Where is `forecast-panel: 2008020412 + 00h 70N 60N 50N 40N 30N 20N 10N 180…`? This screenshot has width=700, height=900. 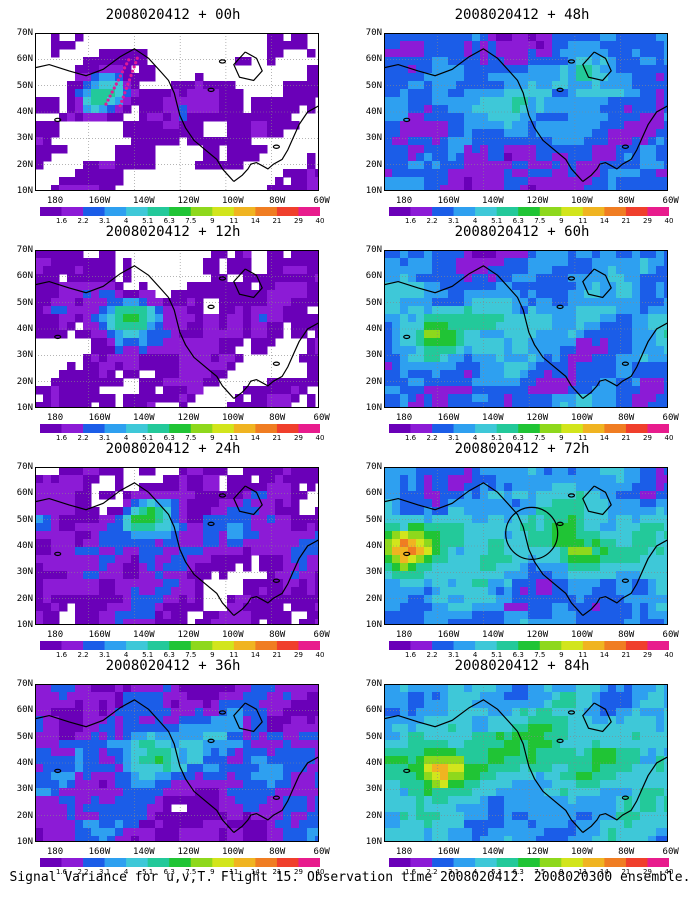 forecast-panel: 2008020412 + 00h 70N 60N 50N 40N 30N 20N 10N 180… is located at coordinates (173, 115).